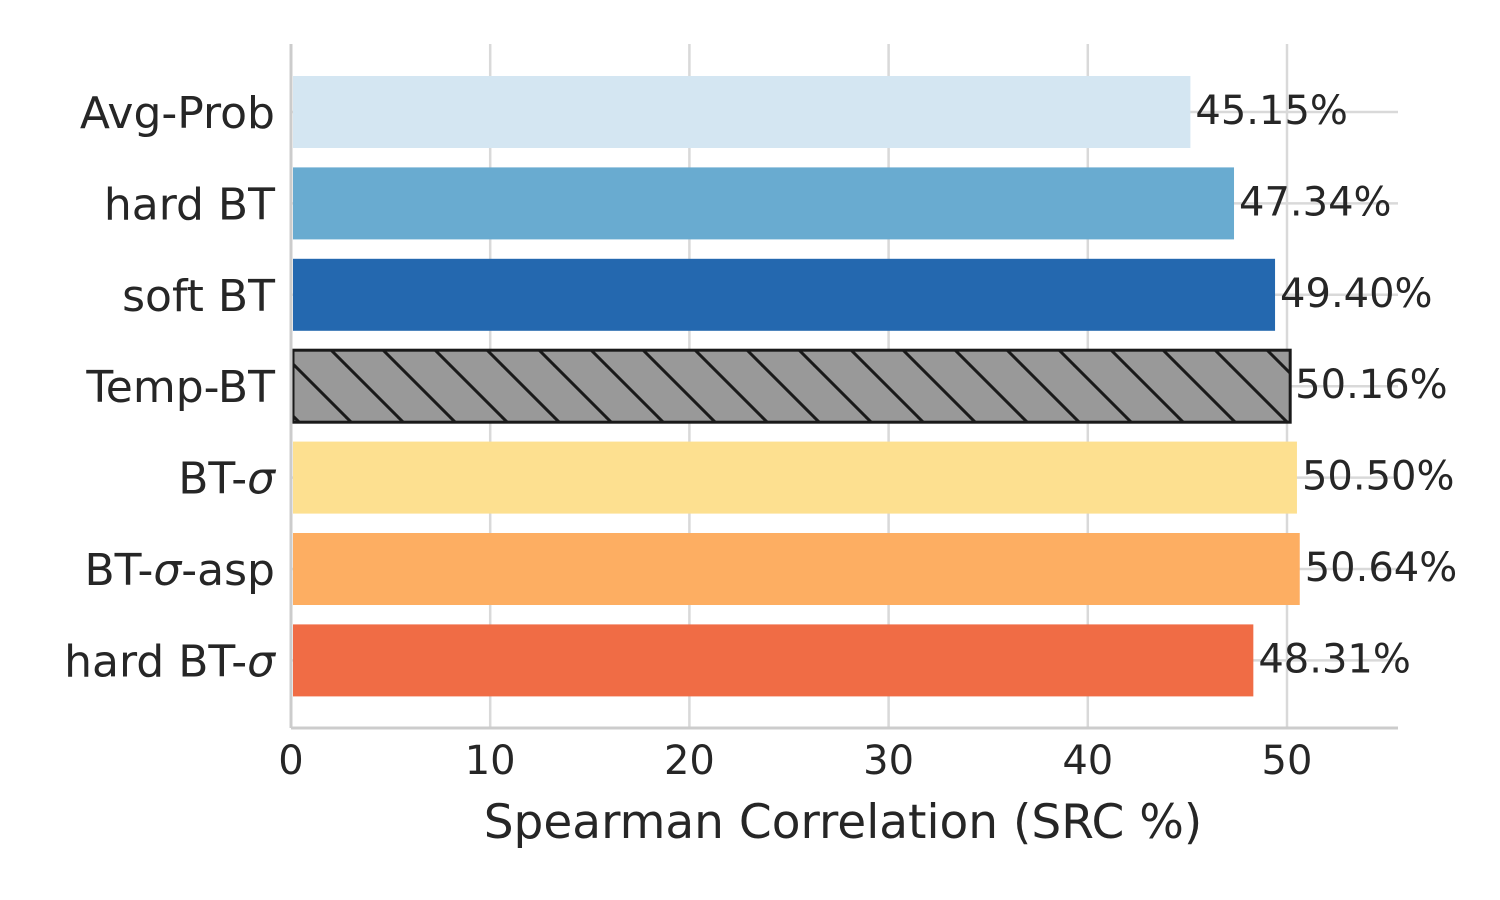 This screenshot has width=1500, height=900. What do you see at coordinates (198, 296) in the screenshot?
I see `y-category-label-2: soft BT` at bounding box center [198, 296].